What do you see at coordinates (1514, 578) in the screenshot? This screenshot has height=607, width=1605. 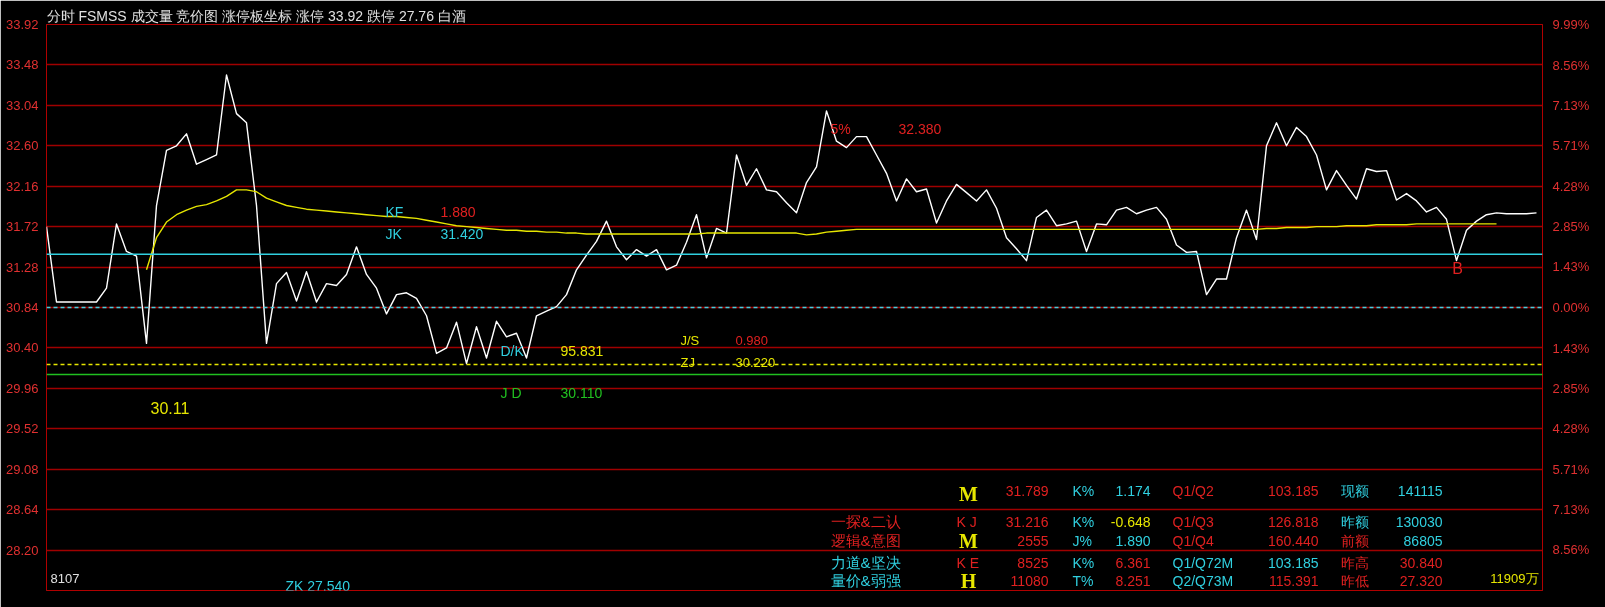 I see `annotation: 11909万` at bounding box center [1514, 578].